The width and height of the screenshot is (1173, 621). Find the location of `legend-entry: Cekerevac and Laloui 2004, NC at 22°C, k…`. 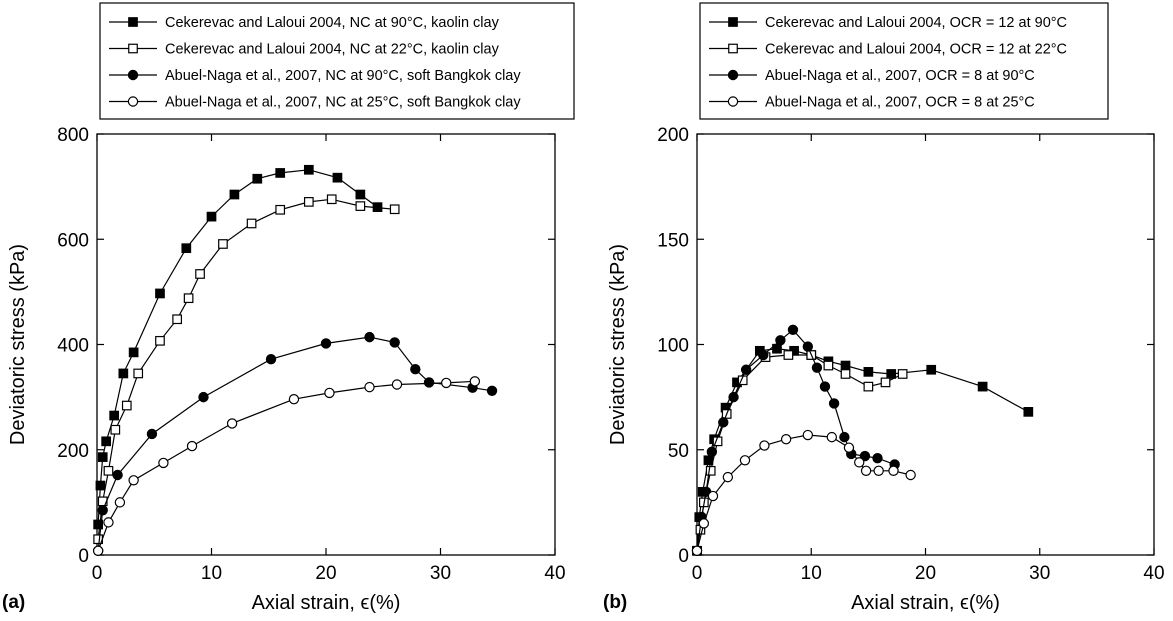

legend-entry: Cekerevac and Laloui 2004, NC at 22°C, k… is located at coordinates (304, 50).